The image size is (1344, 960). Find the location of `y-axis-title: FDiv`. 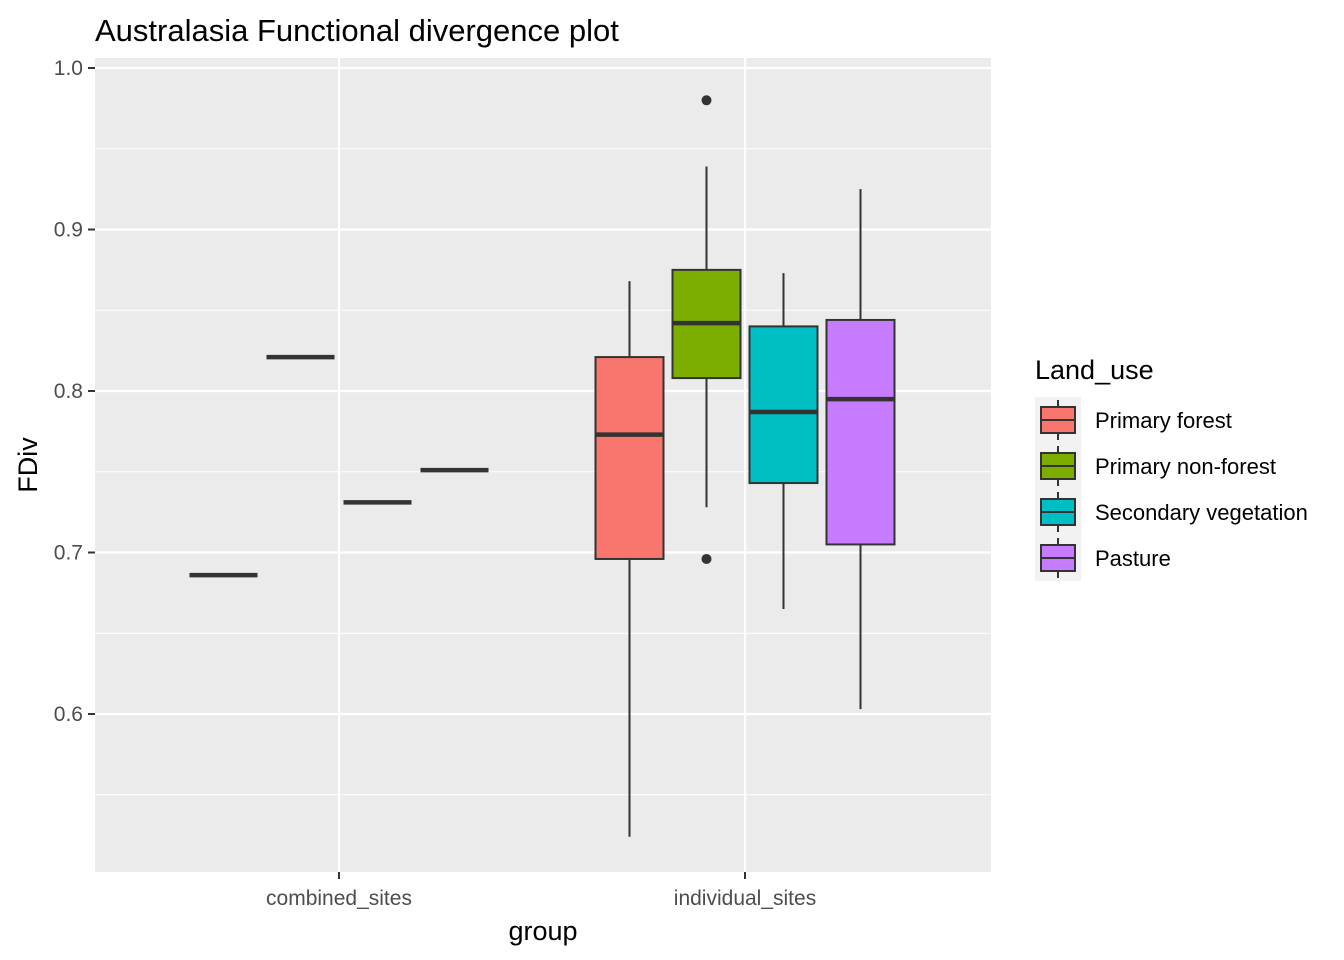

y-axis-title: FDiv is located at coordinates (28, 465).